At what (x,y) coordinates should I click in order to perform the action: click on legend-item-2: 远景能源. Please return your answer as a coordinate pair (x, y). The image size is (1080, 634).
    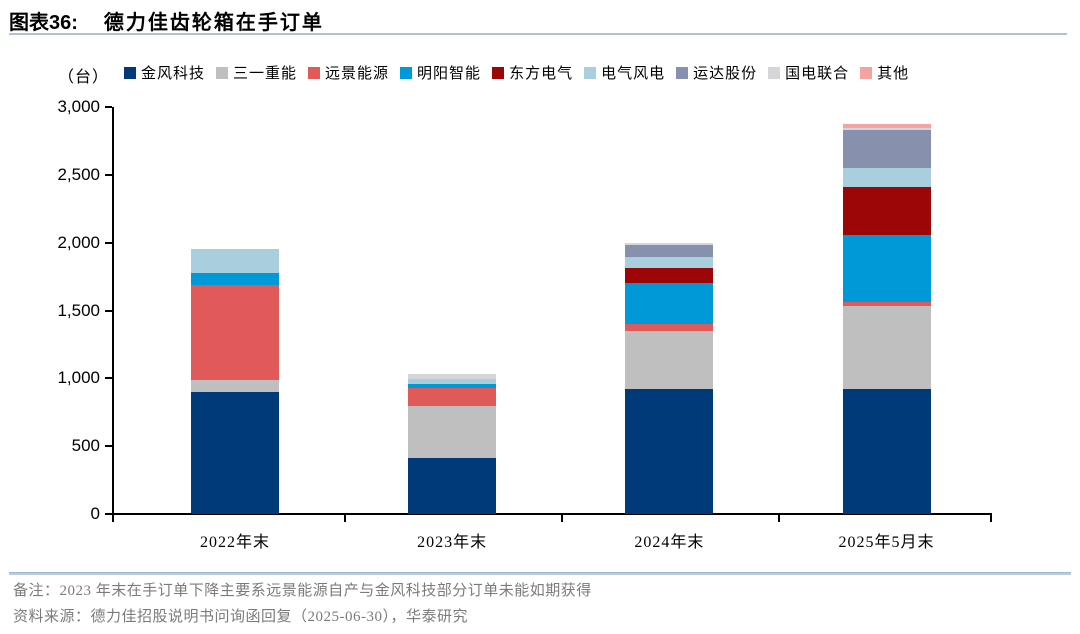
    Looking at the image, I should click on (348, 72).